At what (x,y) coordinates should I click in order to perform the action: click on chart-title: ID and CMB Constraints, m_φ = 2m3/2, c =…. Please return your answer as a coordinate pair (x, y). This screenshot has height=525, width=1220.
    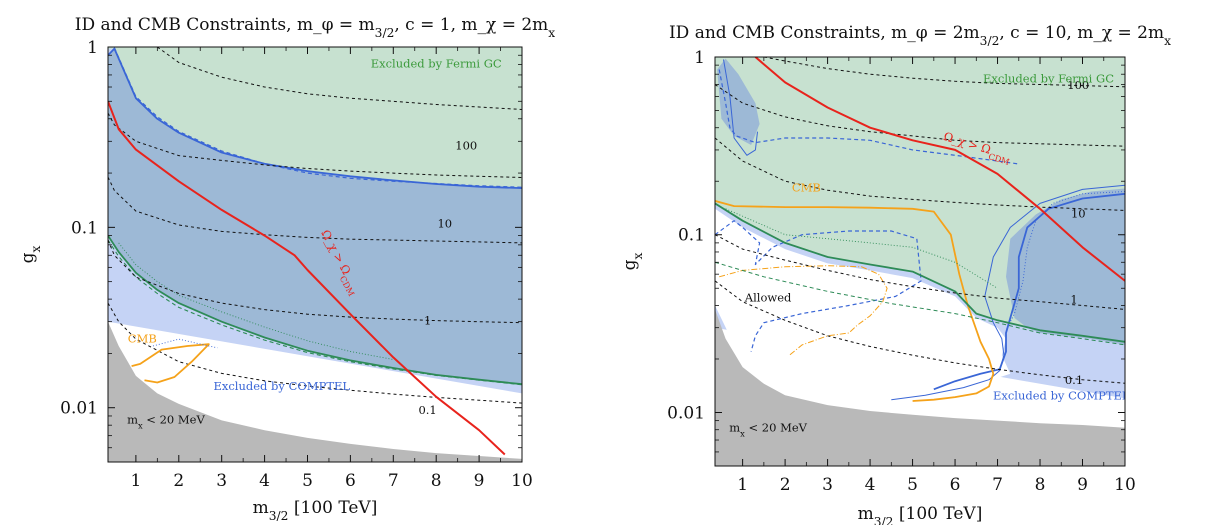
    Looking at the image, I should click on (920, 35).